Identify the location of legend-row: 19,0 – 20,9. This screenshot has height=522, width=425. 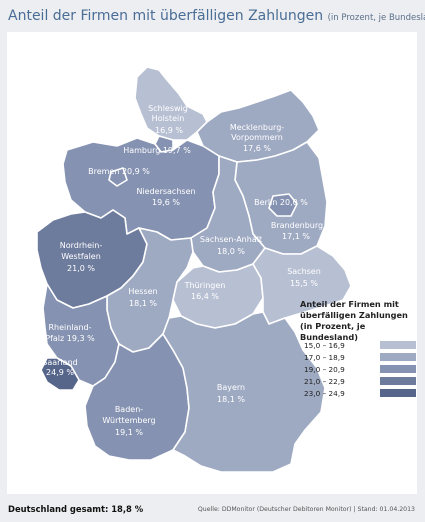
(360, 370).